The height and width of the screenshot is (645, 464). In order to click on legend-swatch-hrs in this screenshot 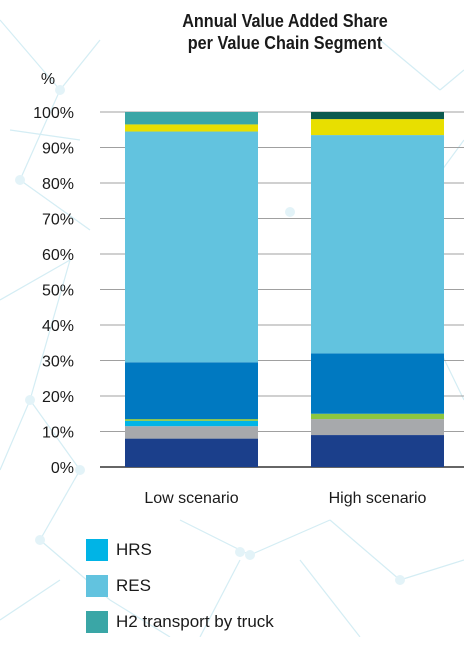, I will do `click(97, 550)`.